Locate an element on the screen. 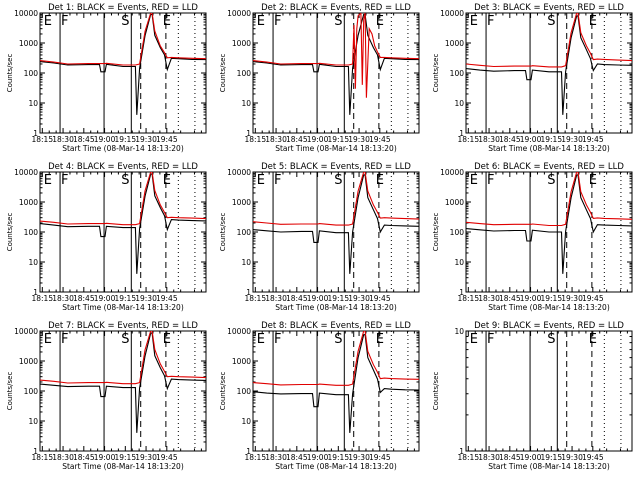  panel-title: Det 4: BLACK = Events, RED = LLD is located at coordinates (123, 167).